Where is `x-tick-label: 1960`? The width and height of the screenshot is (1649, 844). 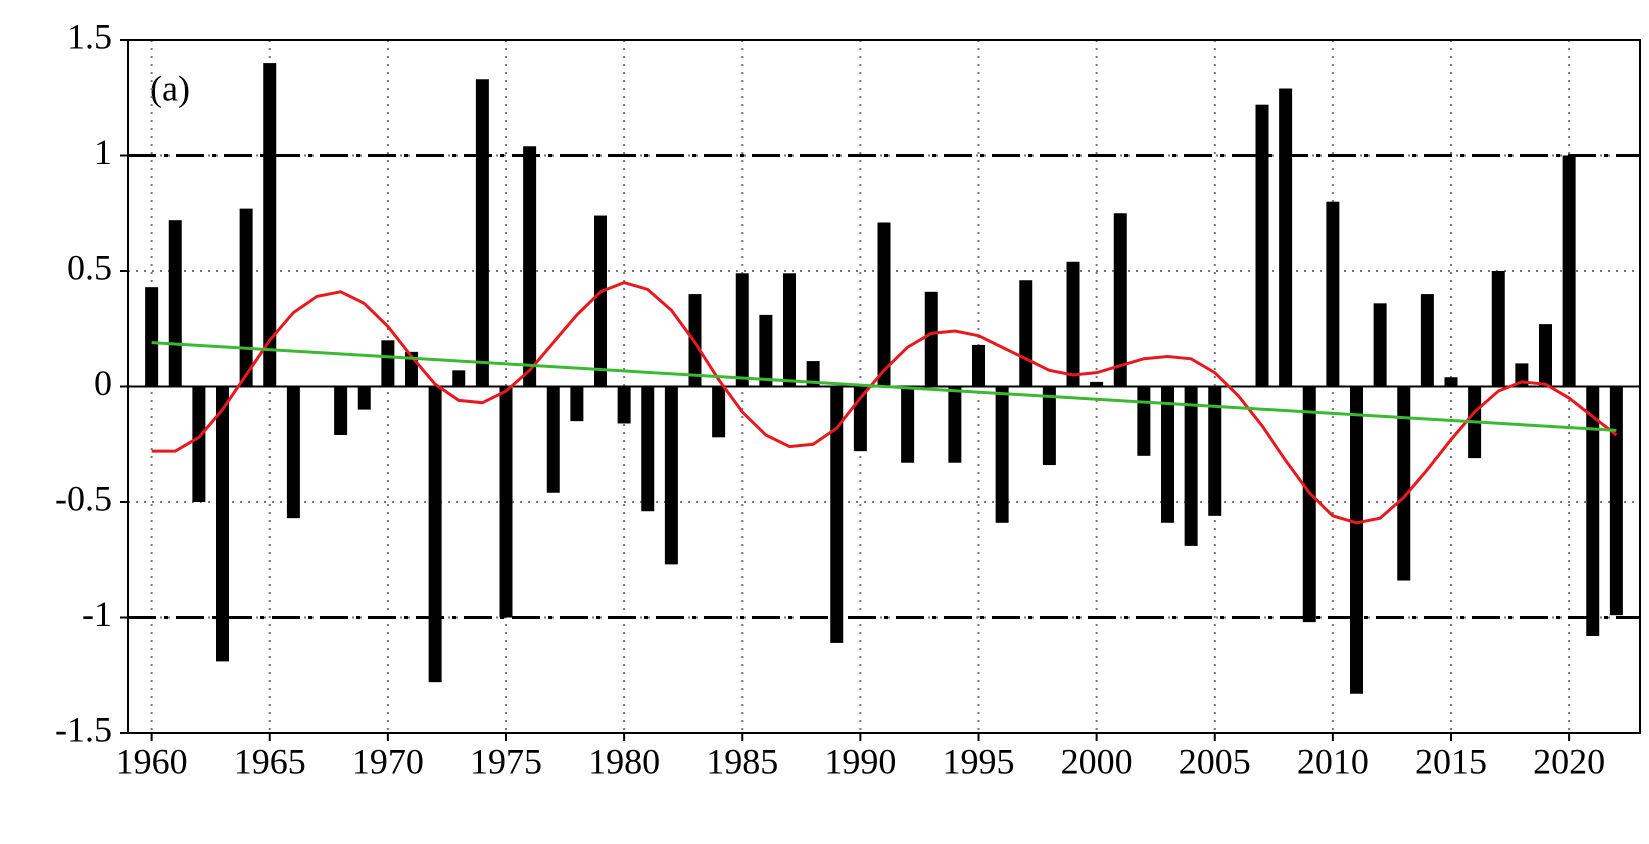
x-tick-label: 1960 is located at coordinates (152, 761).